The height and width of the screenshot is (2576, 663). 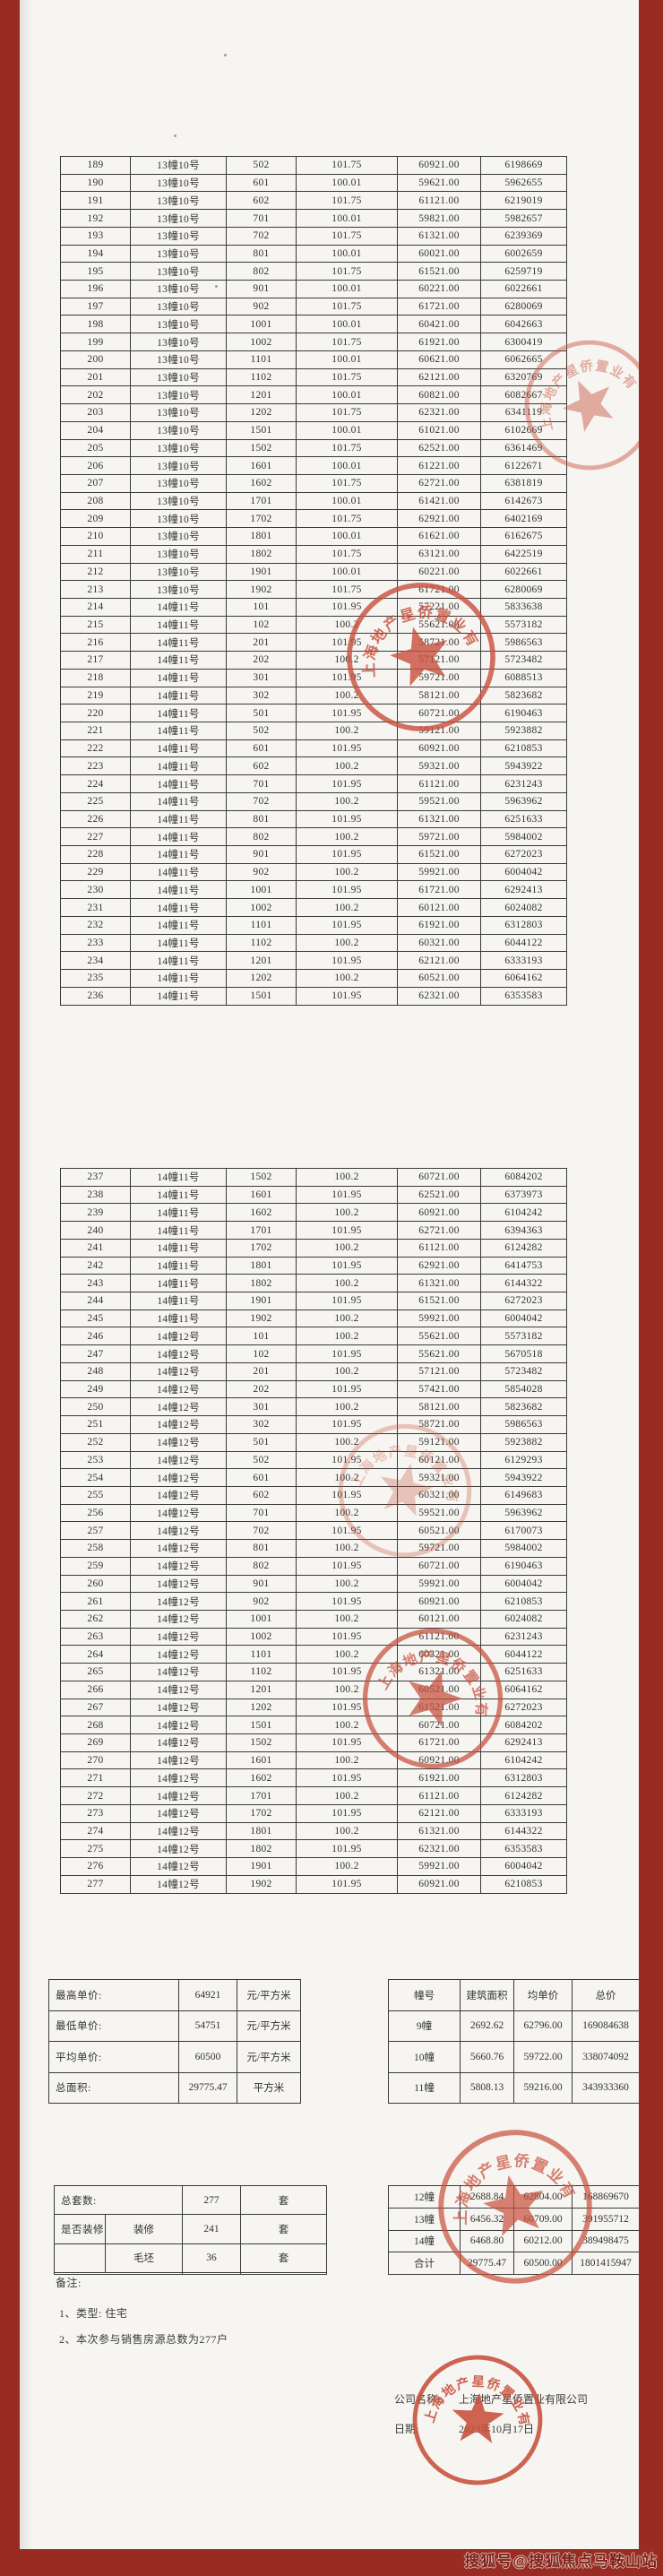 What do you see at coordinates (543, 2263) in the screenshot?
I see `table-cell: 60500.00` at bounding box center [543, 2263].